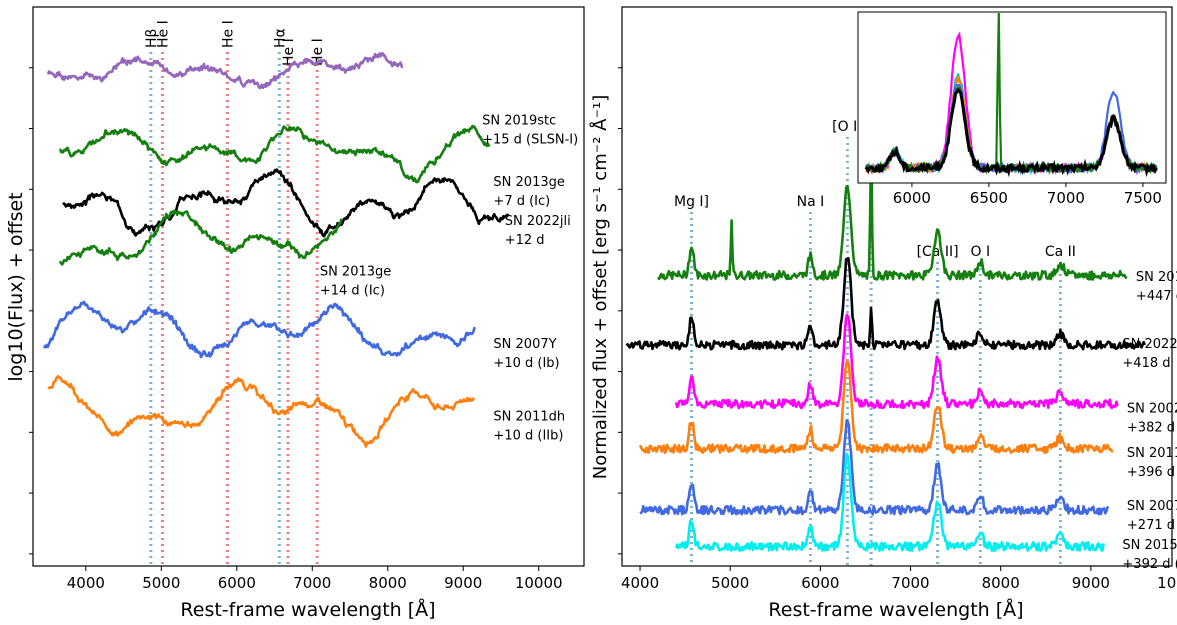 This screenshot has width=1177, height=625. I want to click on inset-plot: 6000 6500 7000 7500, so click(1012, 109).